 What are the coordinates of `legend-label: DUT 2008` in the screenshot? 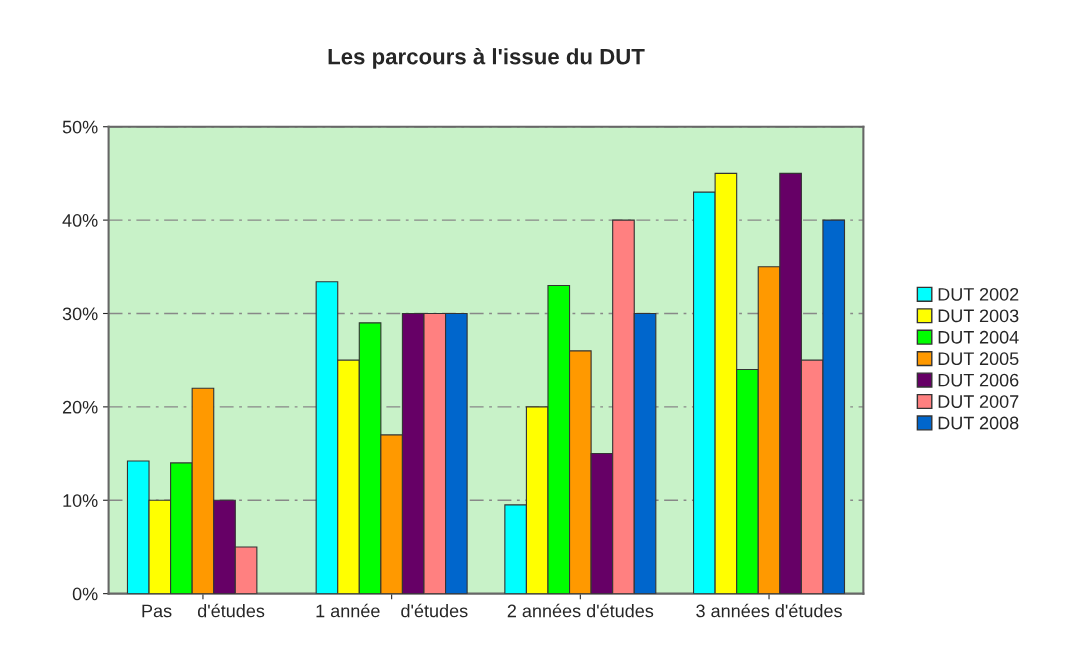 It's located at (978, 423).